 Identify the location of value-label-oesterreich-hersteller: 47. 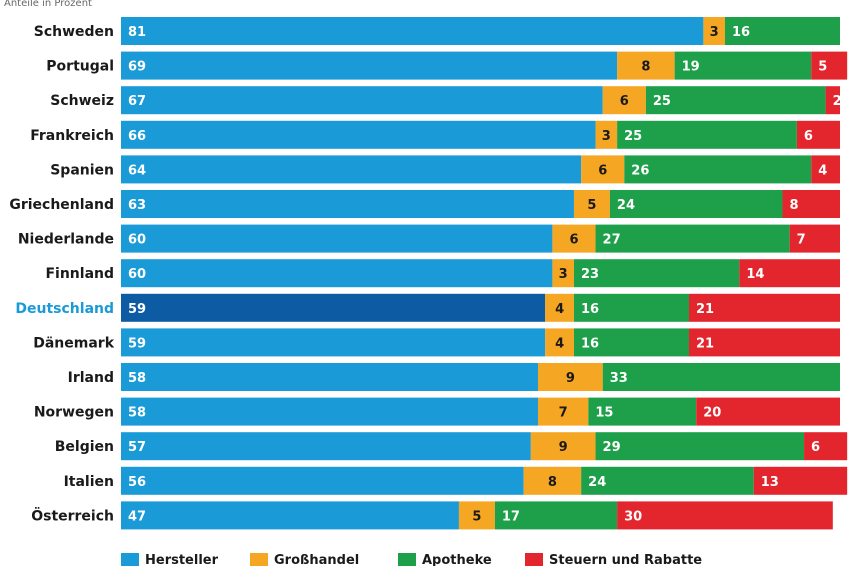
(137, 516).